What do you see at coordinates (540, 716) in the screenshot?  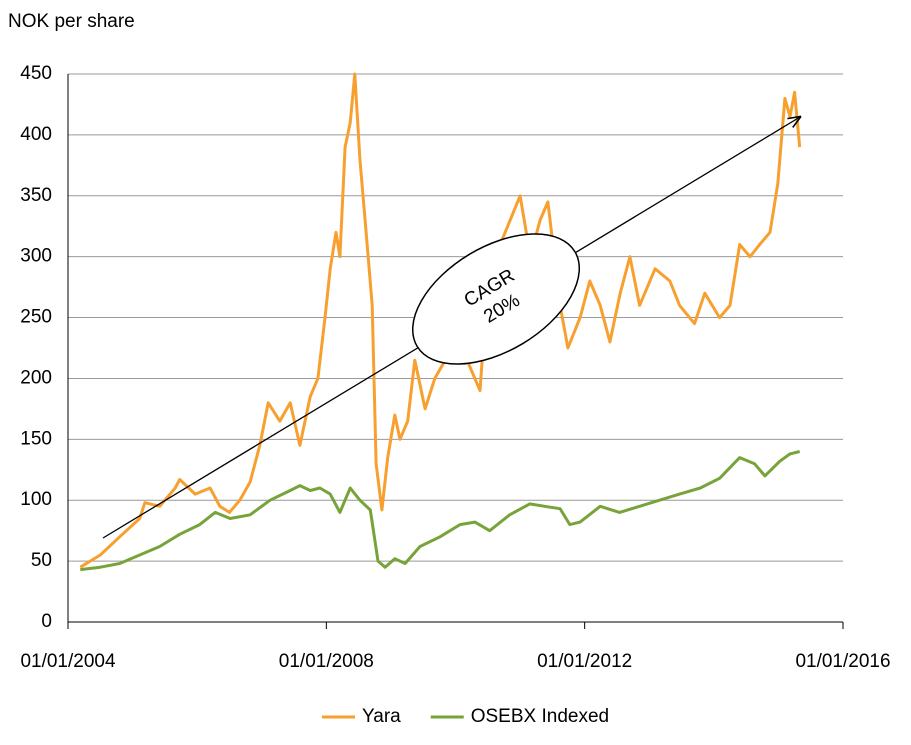 I see `legend-label: OSEBX Indexed` at bounding box center [540, 716].